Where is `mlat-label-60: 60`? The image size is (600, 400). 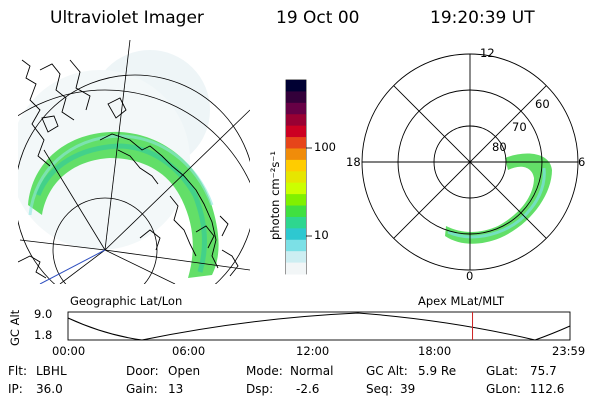 mlat-label-60: 60 is located at coordinates (542, 104).